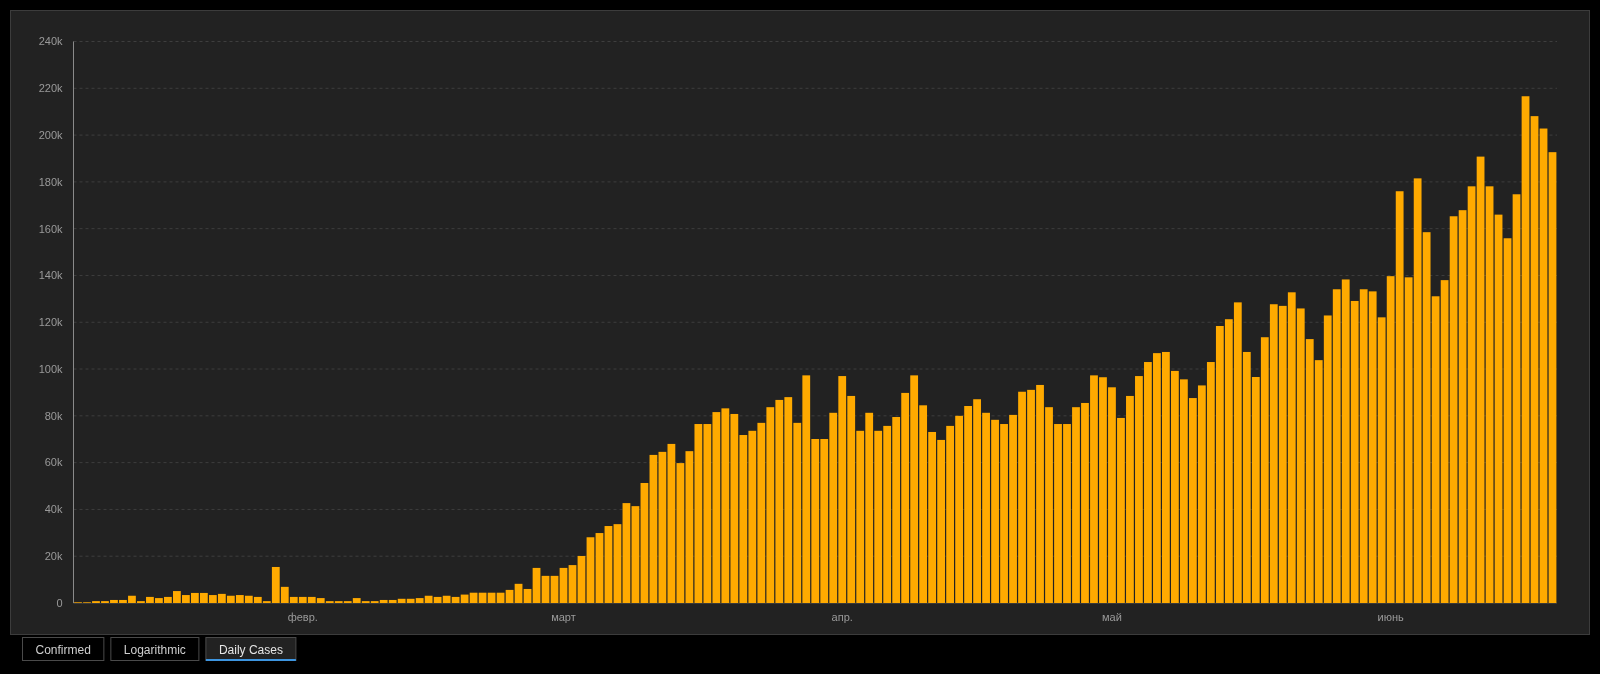 The width and height of the screenshot is (1600, 674). I want to click on y-tick-label: 0, so click(59, 602).